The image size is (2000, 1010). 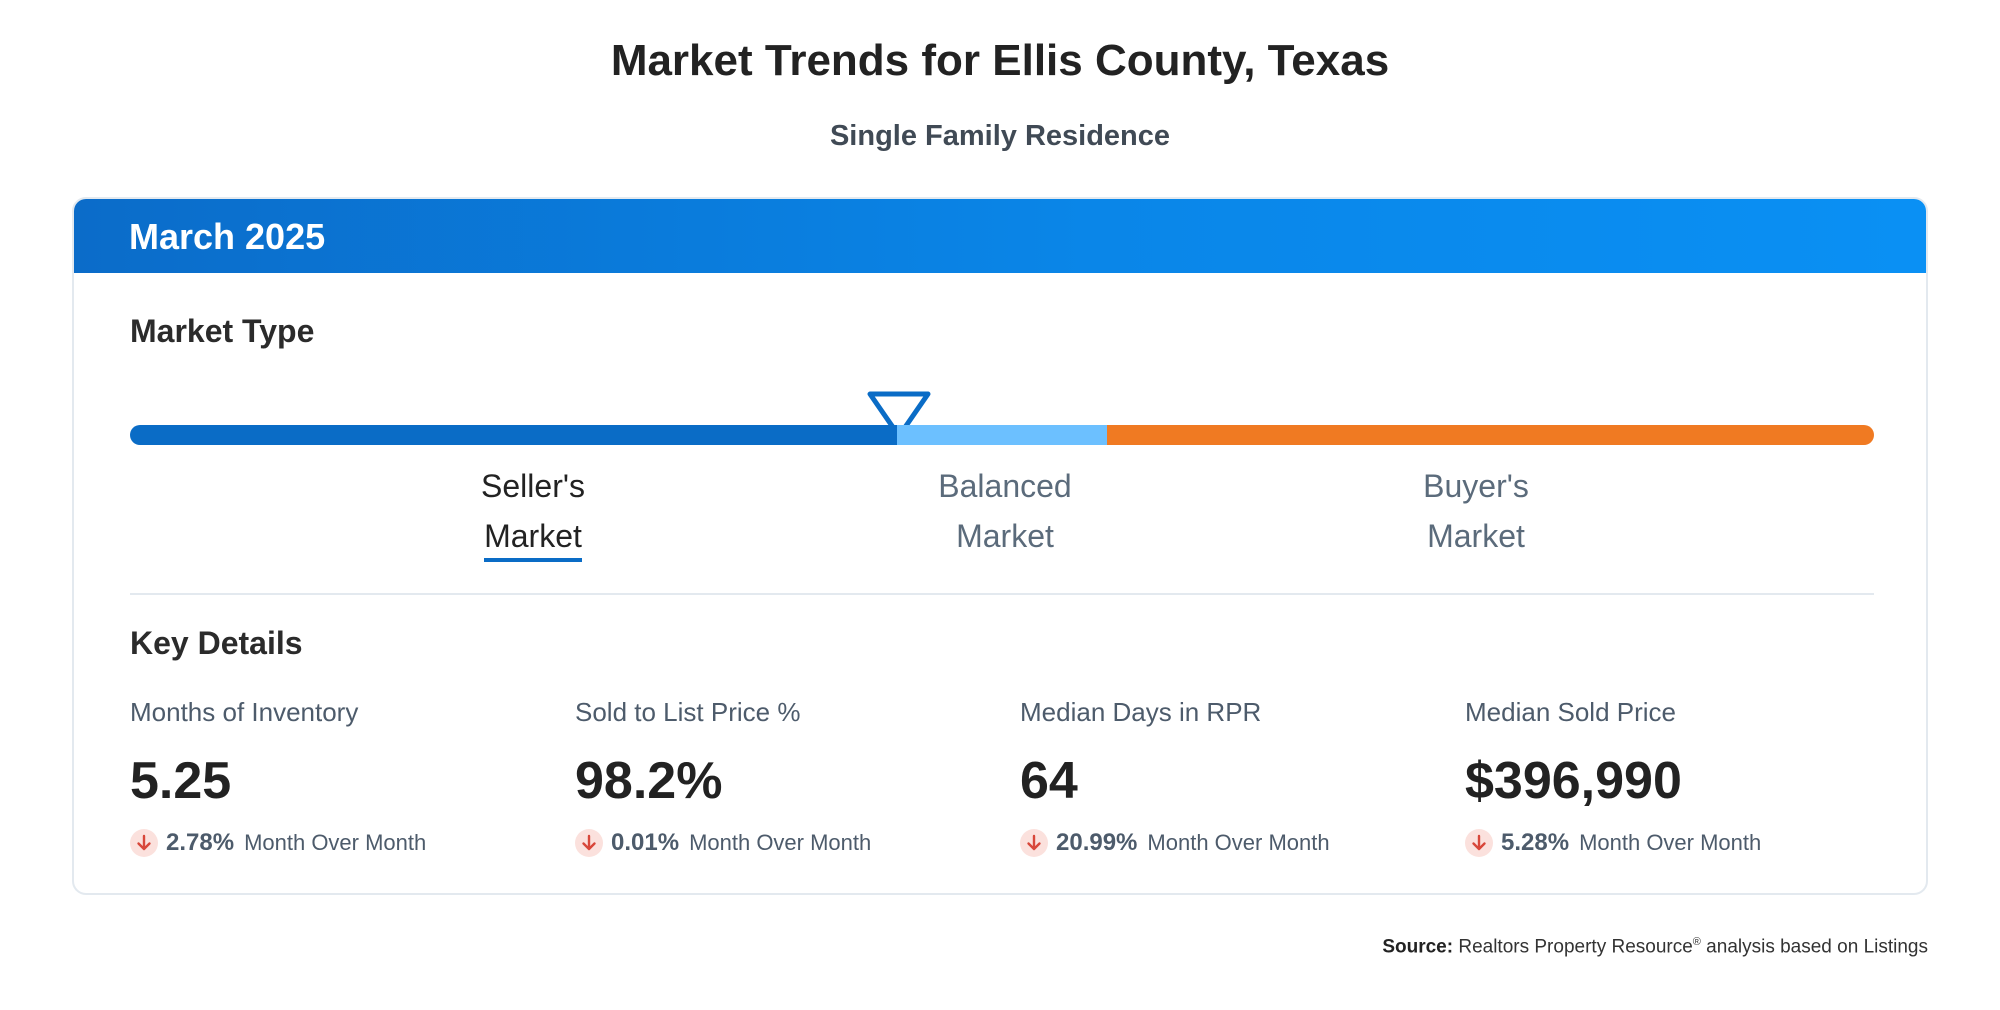 I want to click on stat-label: Median Days in RPR, so click(x=1141, y=712).